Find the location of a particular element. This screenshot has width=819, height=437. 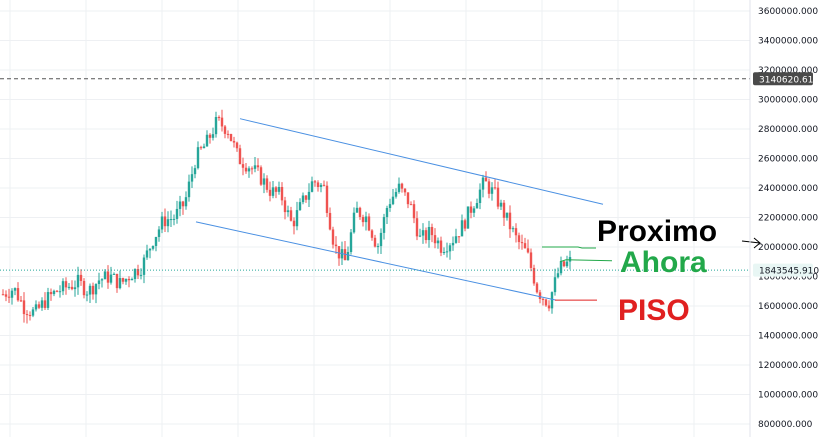

channel-lower-line is located at coordinates (376, 261).